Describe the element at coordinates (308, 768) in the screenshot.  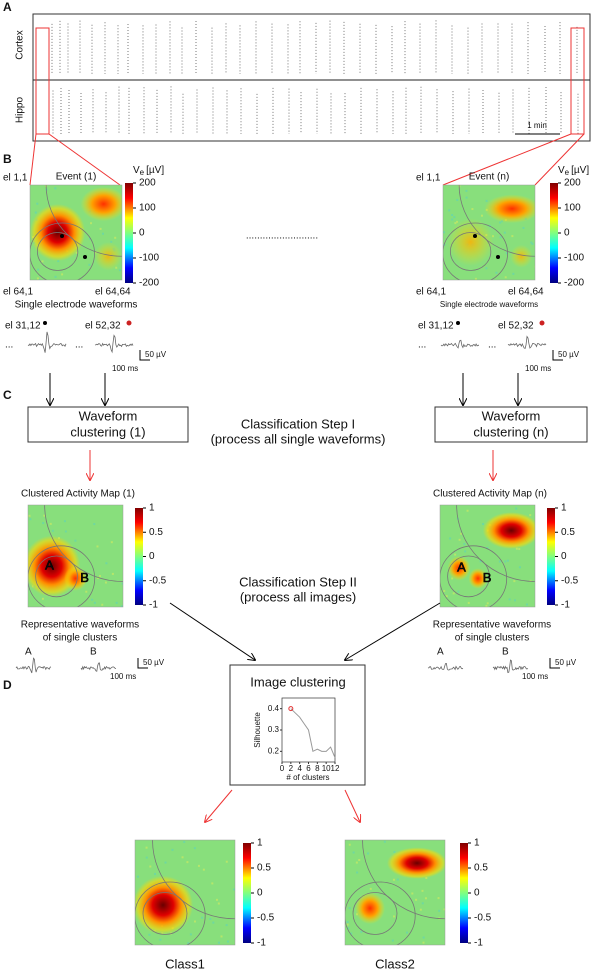
I see `x-tick-label: 6` at that location.